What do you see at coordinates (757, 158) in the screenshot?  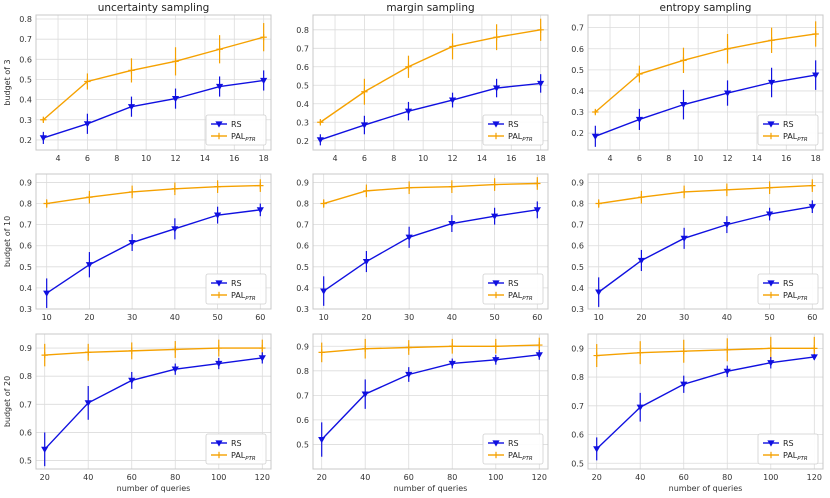 I see `xtick-label: 14` at bounding box center [757, 158].